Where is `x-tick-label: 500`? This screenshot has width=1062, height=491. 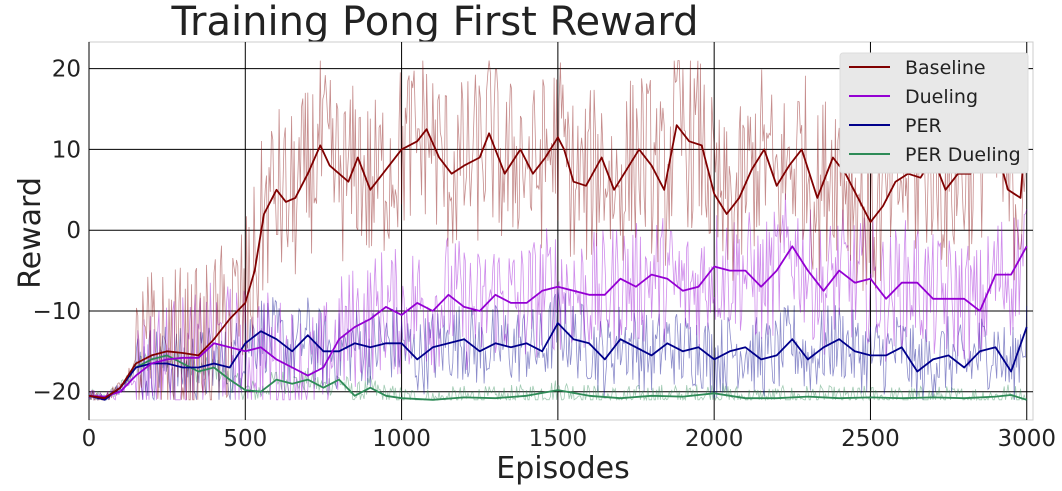
x-tick-label: 500 is located at coordinates (245, 439).